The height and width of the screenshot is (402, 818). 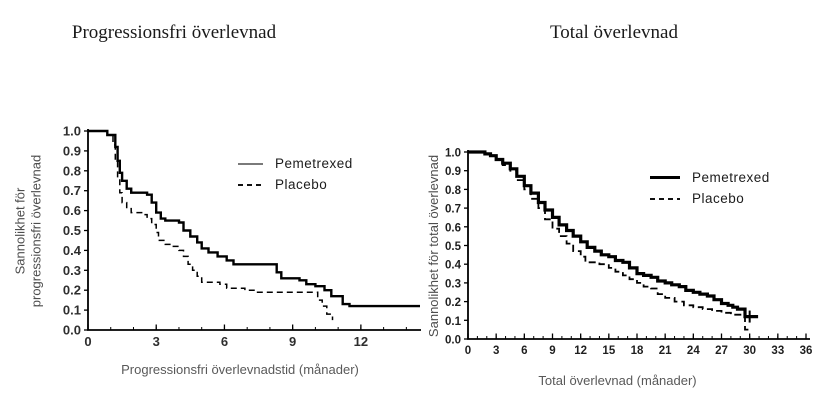 What do you see at coordinates (20, 231) in the screenshot?
I see `left-y-axis-label-line1: Sannolikhet för` at bounding box center [20, 231].